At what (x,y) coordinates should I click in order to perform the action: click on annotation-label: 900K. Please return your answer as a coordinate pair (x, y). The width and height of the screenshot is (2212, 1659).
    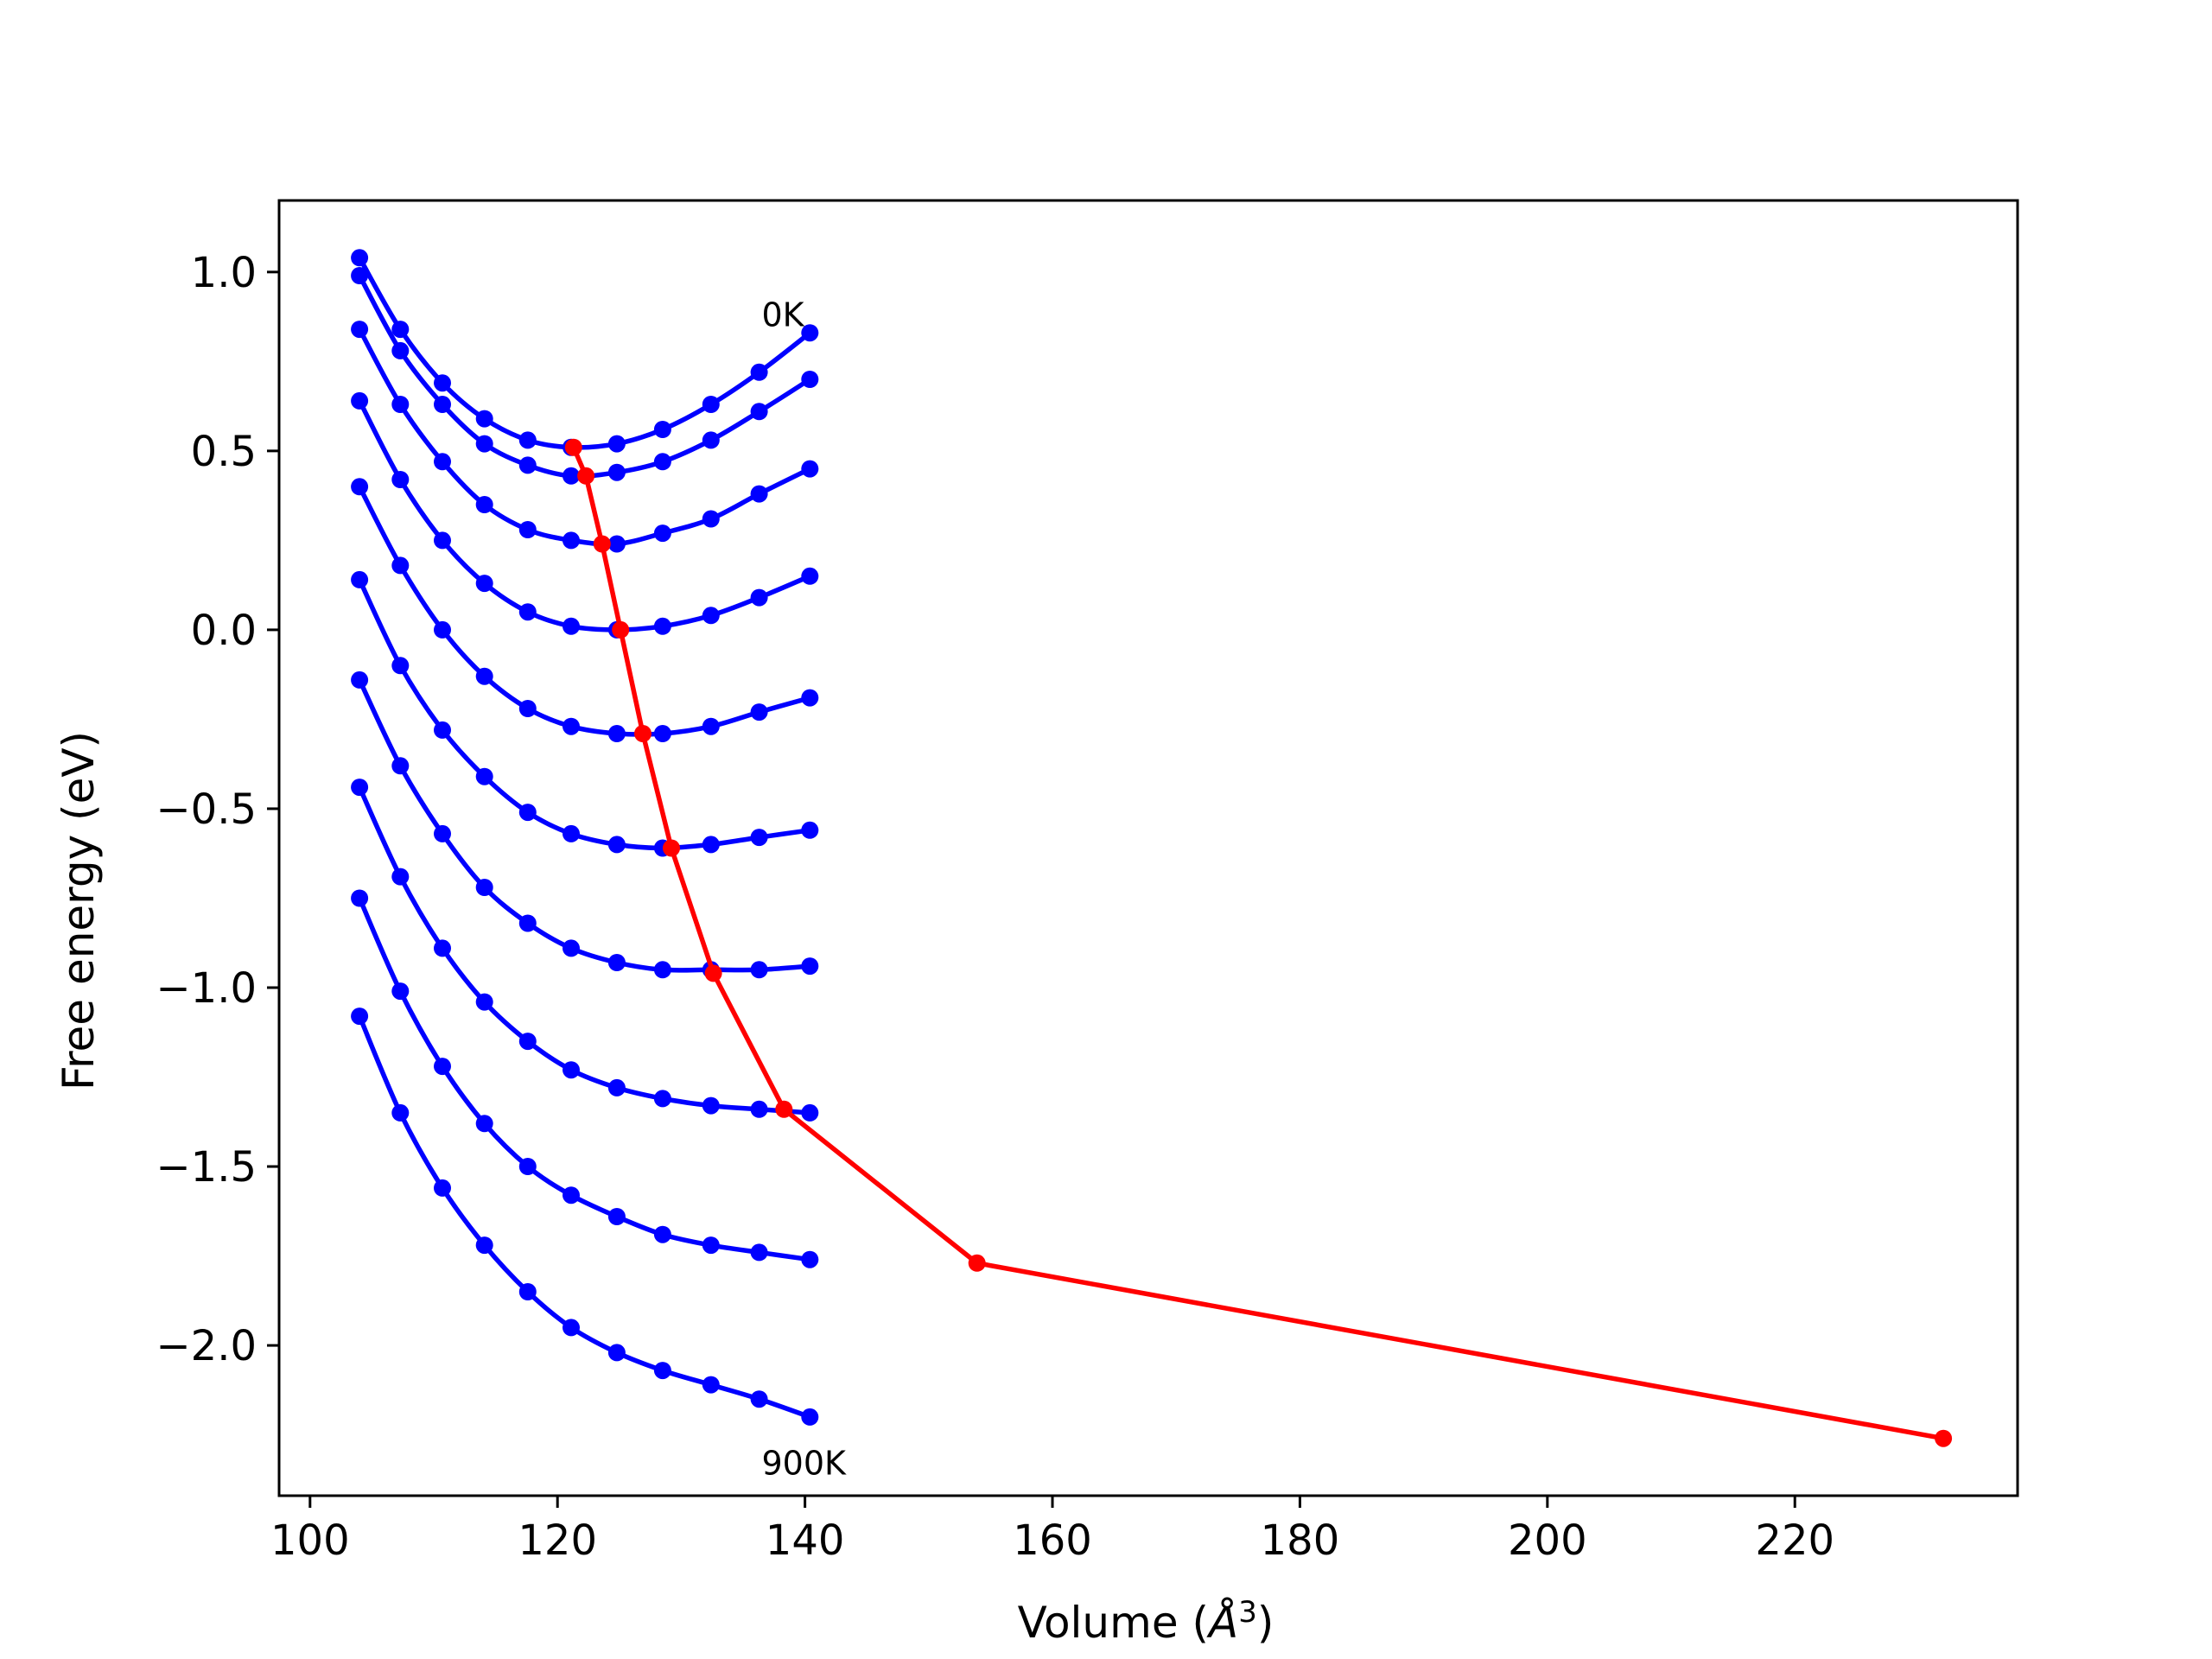
    Looking at the image, I should click on (804, 1464).